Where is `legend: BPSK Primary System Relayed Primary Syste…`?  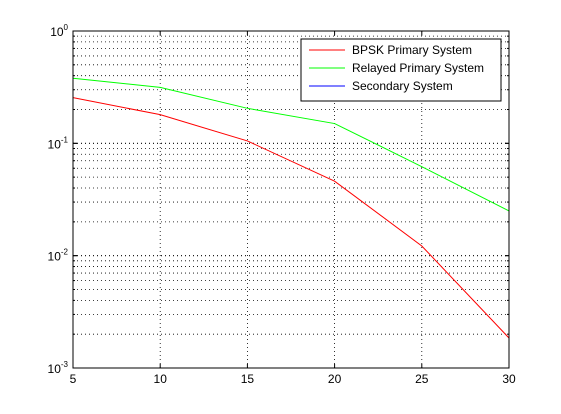 legend: BPSK Primary System Relayed Primary Syste… is located at coordinates (401, 70).